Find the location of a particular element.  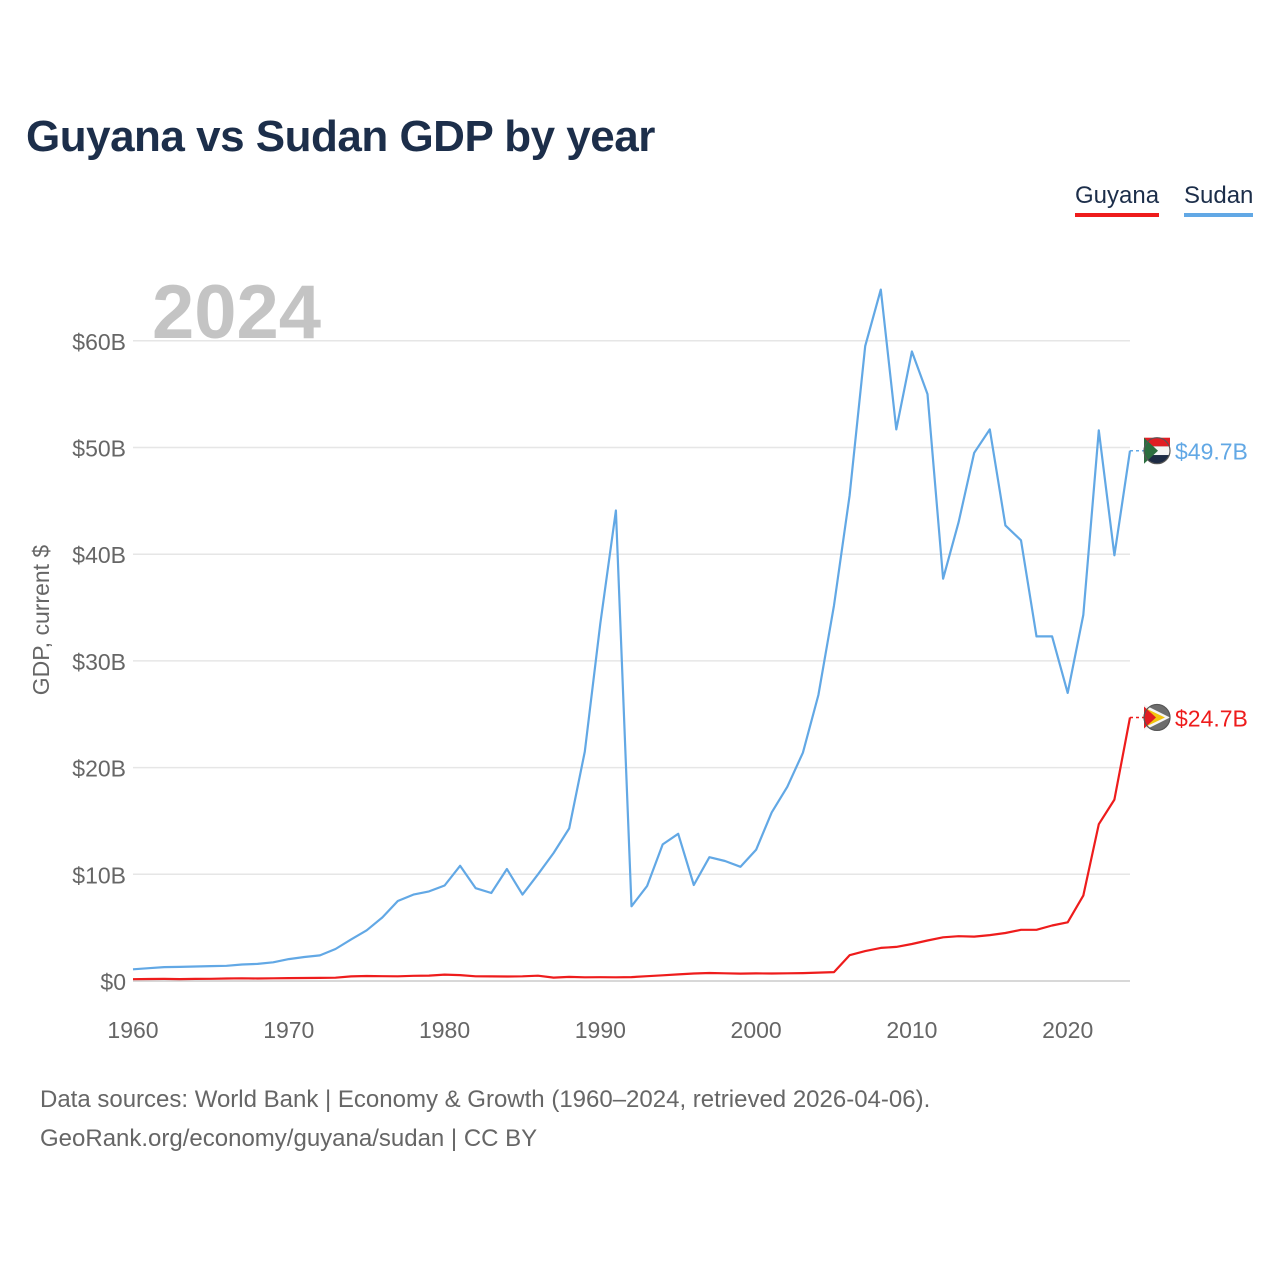

x-tick-label: 2020 is located at coordinates (1067, 1030).